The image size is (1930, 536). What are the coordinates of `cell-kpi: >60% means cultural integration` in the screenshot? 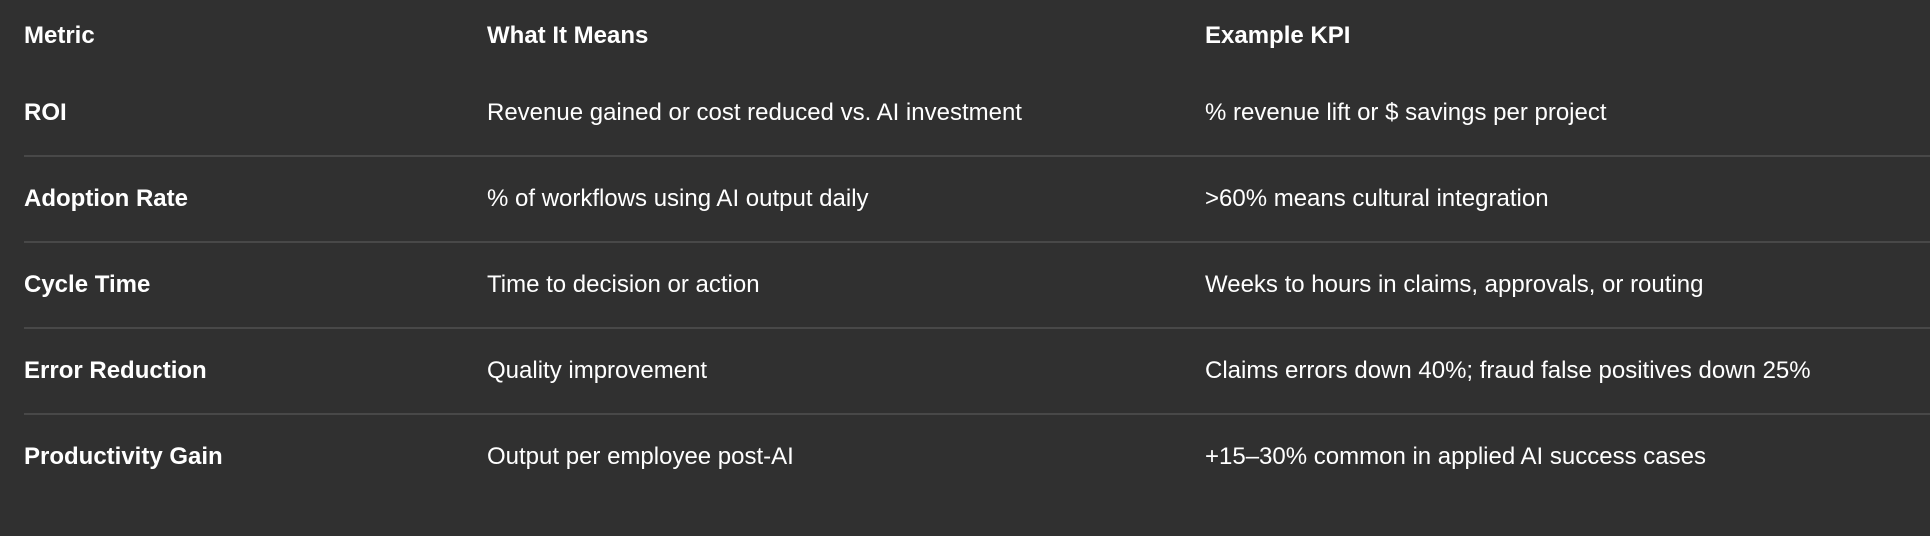 It's located at (1377, 198).